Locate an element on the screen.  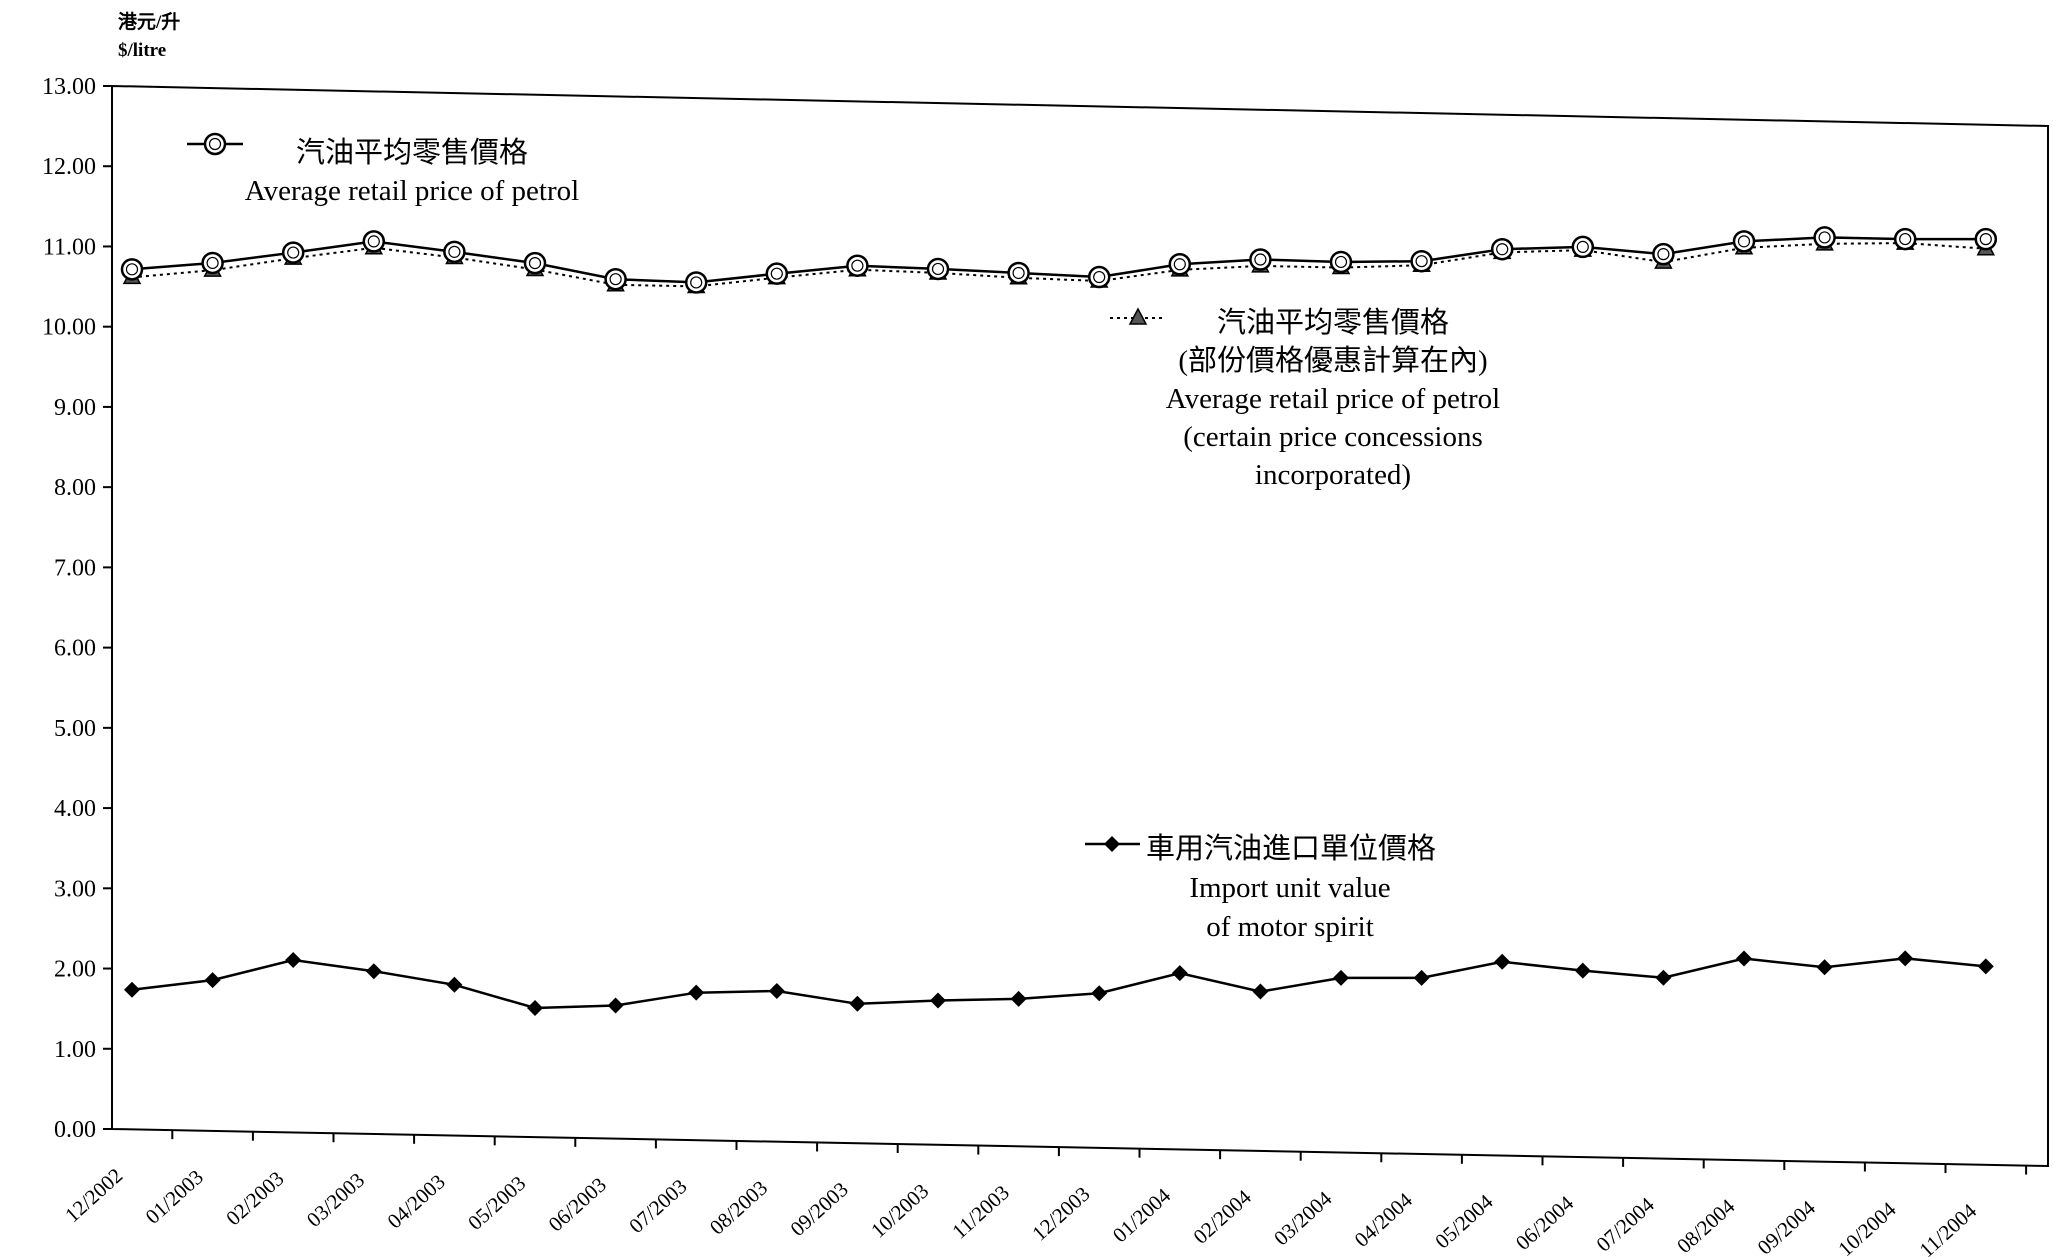
y-tick-label: 12.00 is located at coordinates (69, 167).